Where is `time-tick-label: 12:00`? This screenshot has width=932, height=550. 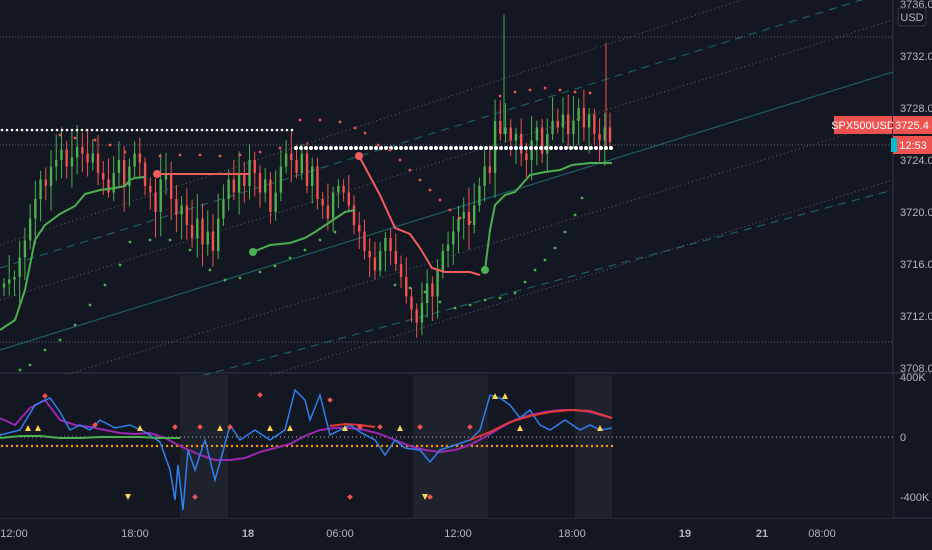
time-tick-label: 12:00 is located at coordinates (458, 534).